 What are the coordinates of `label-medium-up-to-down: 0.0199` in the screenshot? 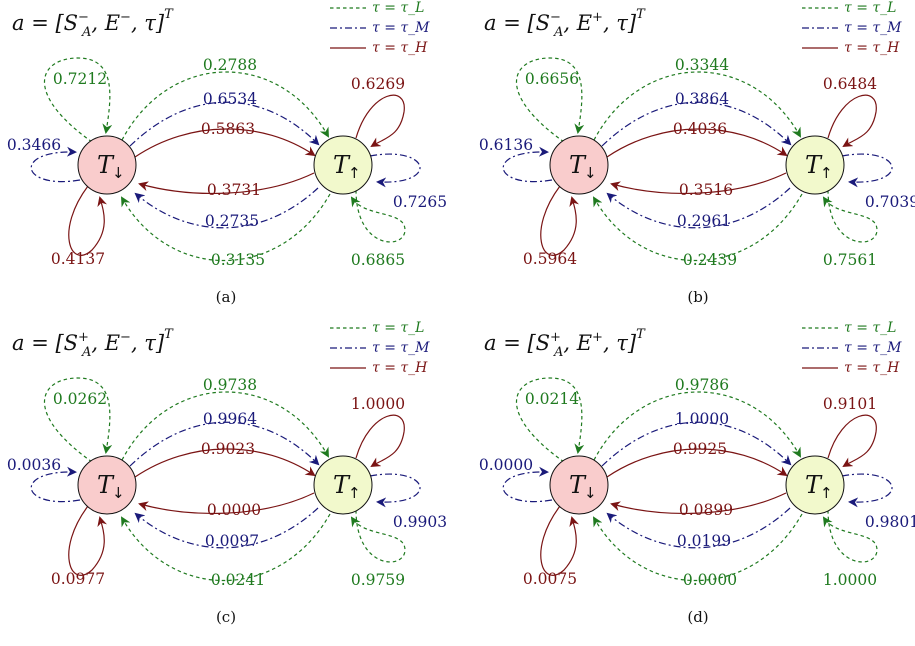 It's located at (704, 541).